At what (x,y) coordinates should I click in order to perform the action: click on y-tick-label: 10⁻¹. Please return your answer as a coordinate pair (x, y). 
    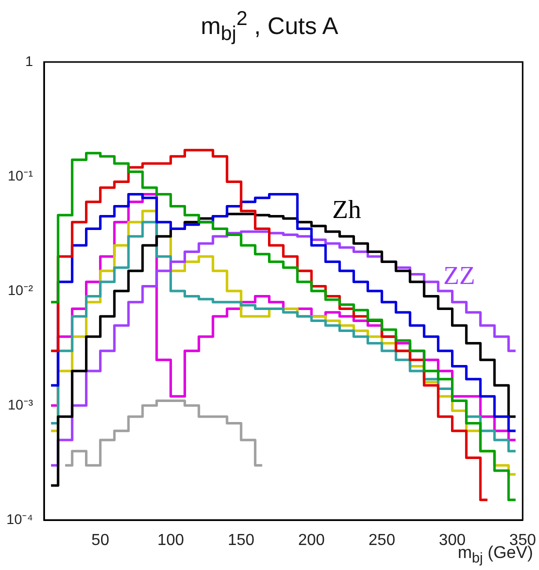
    Looking at the image, I should click on (21, 175).